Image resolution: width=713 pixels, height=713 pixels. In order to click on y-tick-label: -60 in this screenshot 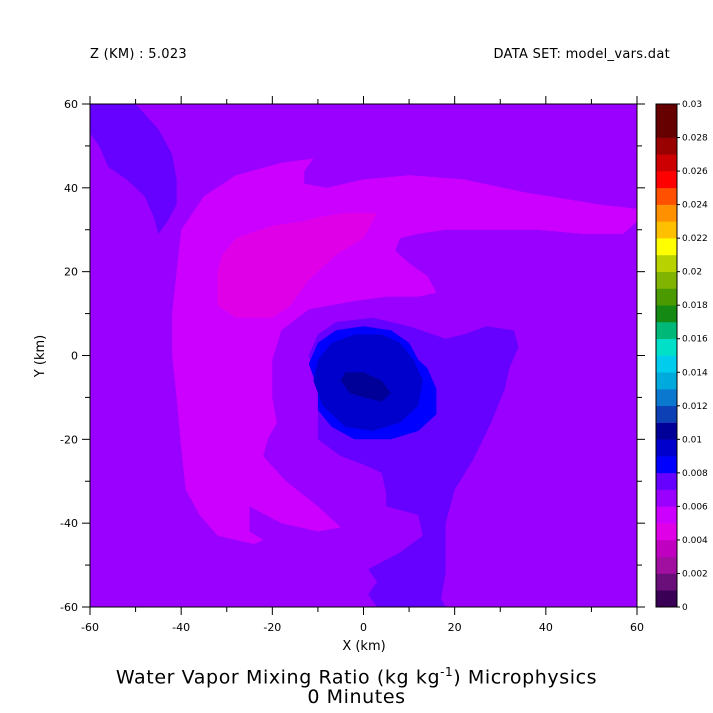, I will do `click(69, 607)`.